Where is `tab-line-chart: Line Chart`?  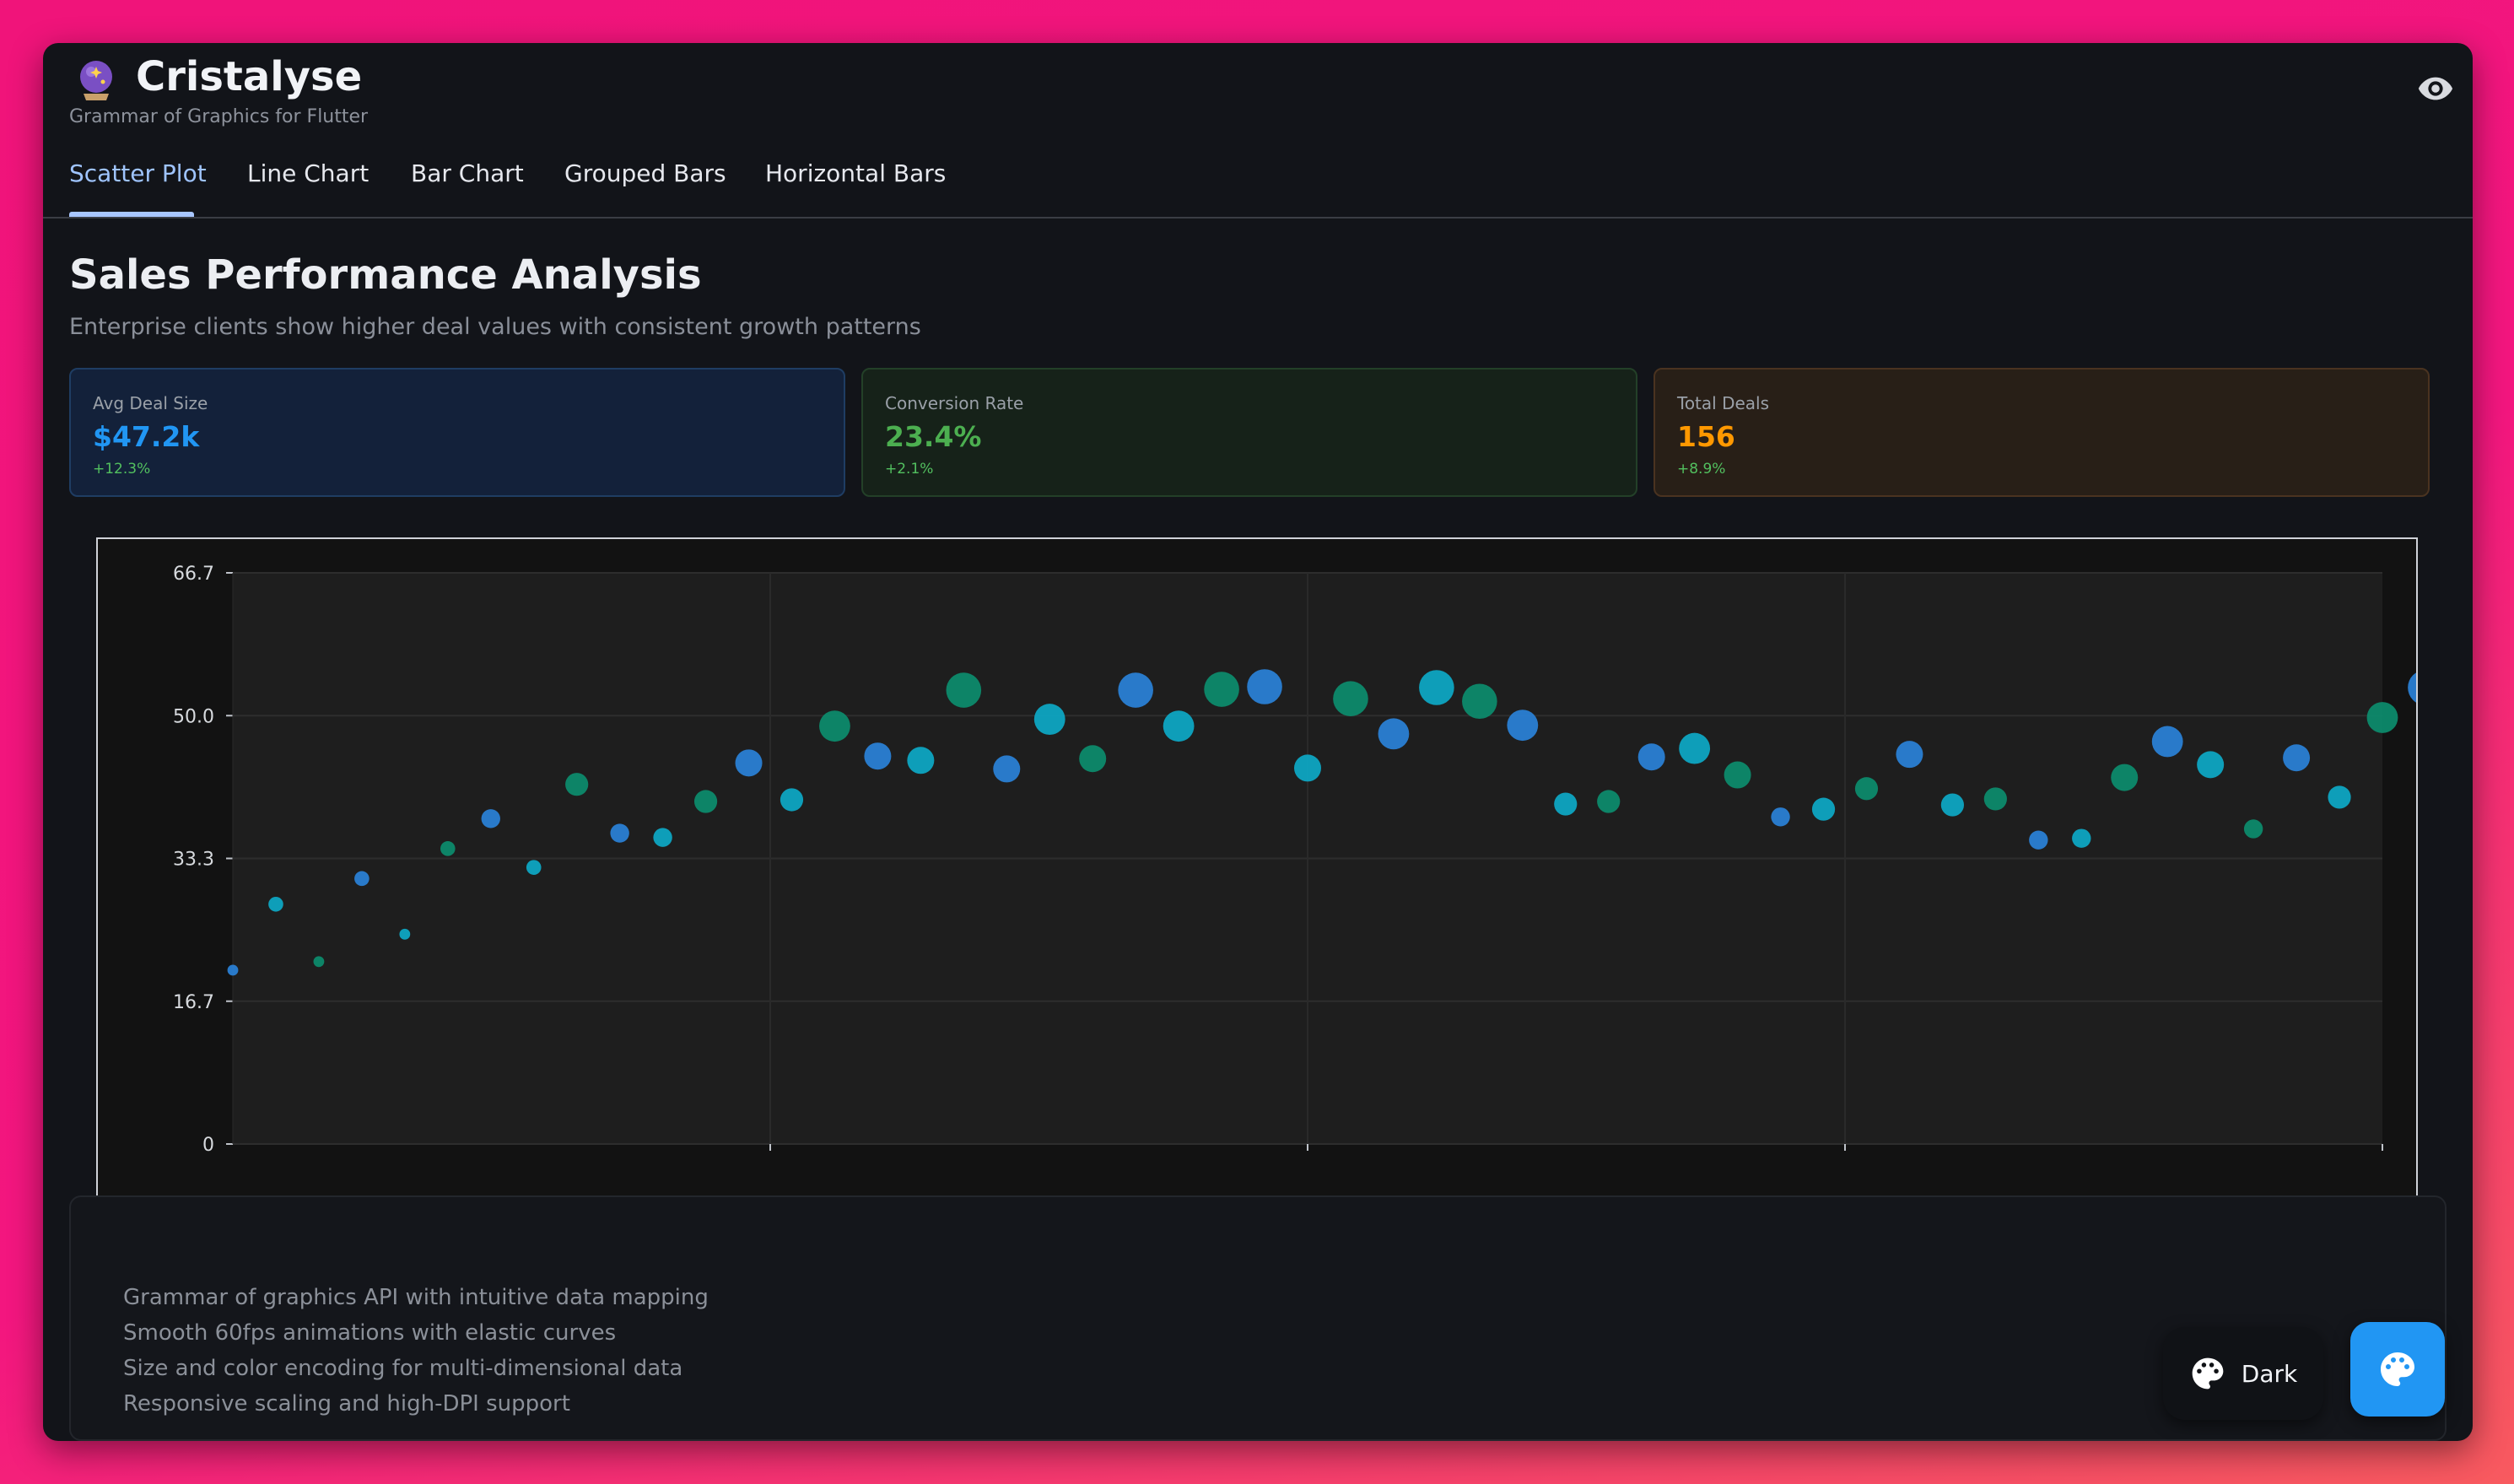 tab-line-chart: Line Chart is located at coordinates (308, 173).